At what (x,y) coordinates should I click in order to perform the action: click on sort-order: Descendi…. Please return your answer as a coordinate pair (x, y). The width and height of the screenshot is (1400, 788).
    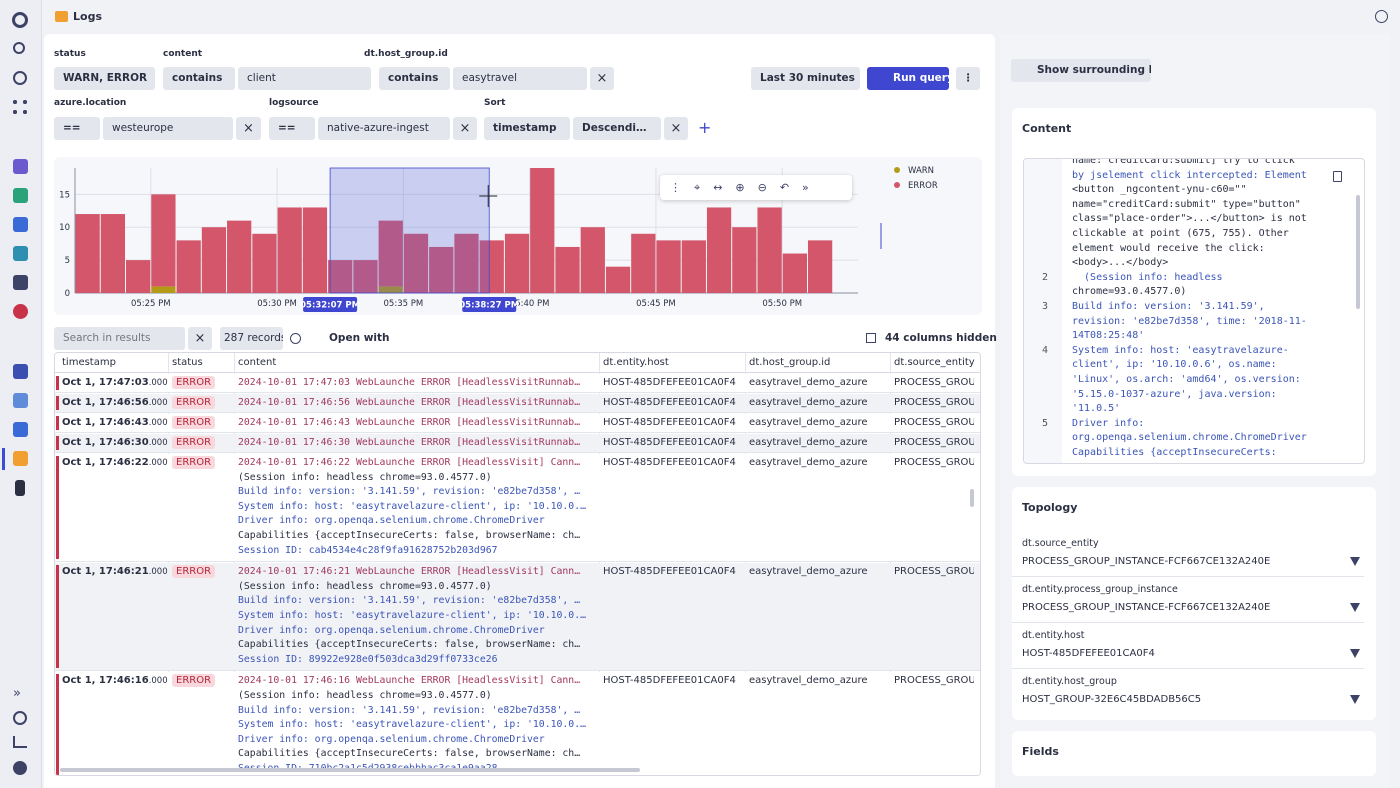
    Looking at the image, I should click on (617, 128).